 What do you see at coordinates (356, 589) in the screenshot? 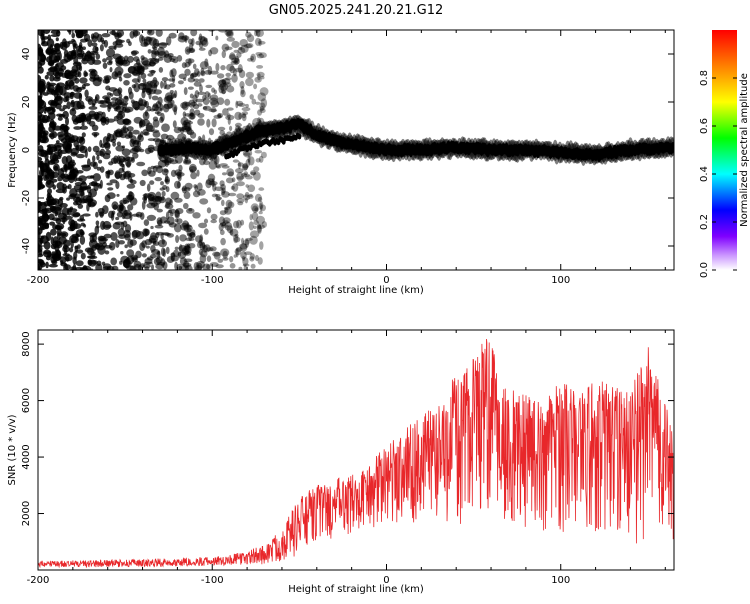
I see `snr-xlabel: Height of straight line (km)` at bounding box center [356, 589].